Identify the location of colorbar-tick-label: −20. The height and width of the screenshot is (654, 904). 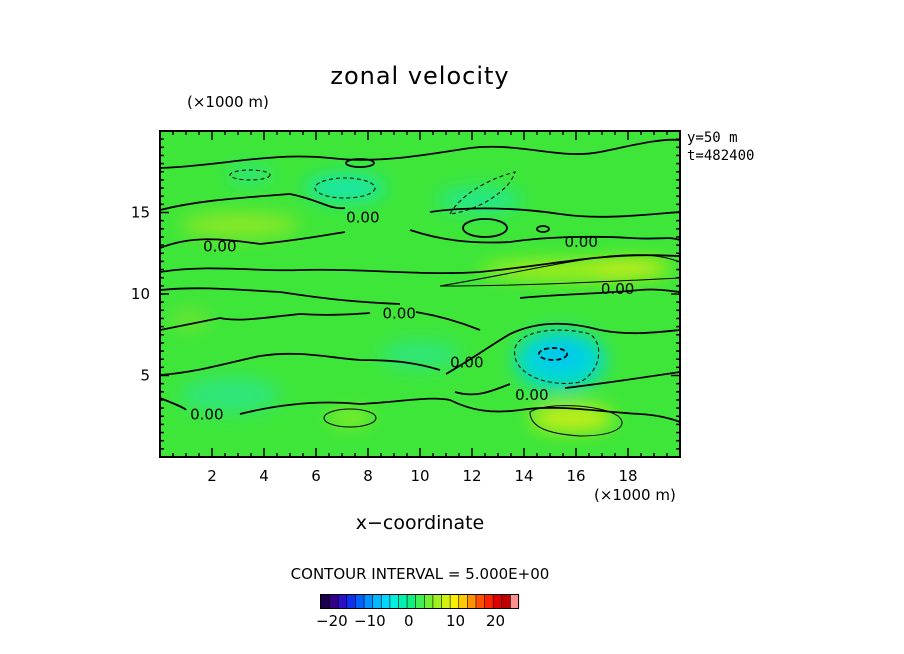
(332, 621).